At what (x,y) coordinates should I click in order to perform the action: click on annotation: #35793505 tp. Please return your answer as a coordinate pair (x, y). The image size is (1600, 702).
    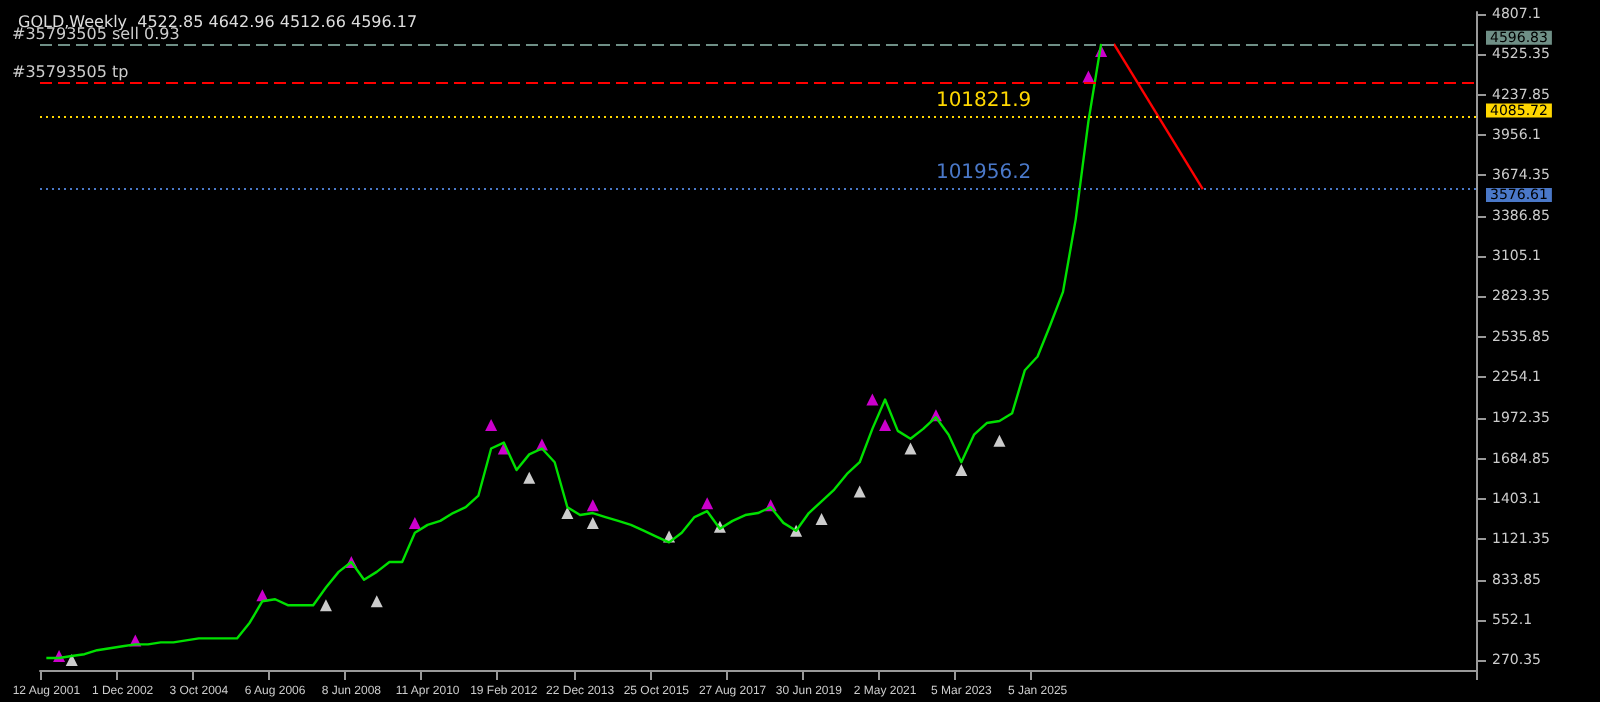
    Looking at the image, I should click on (70, 72).